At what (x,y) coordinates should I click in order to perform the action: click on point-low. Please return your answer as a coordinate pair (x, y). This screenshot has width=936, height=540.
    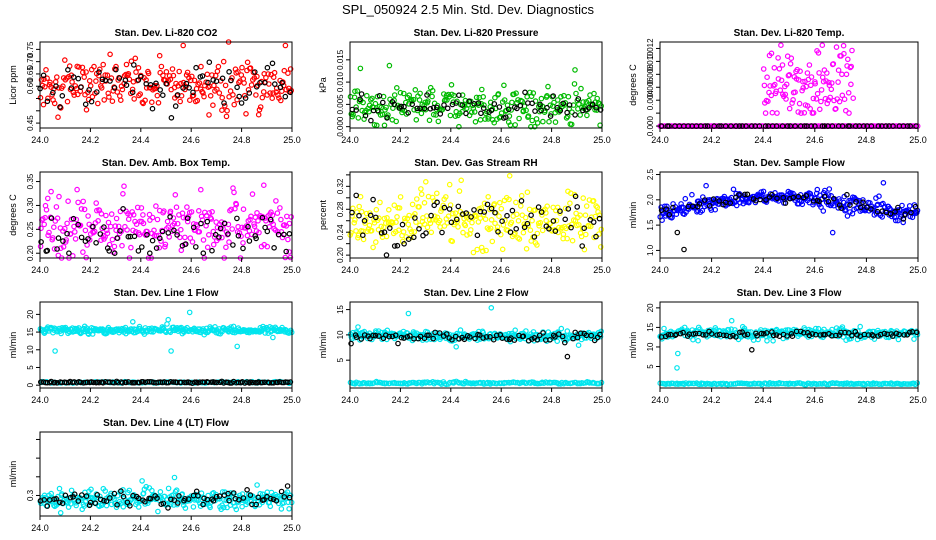
    Looking at the image, I should click on (766, 384).